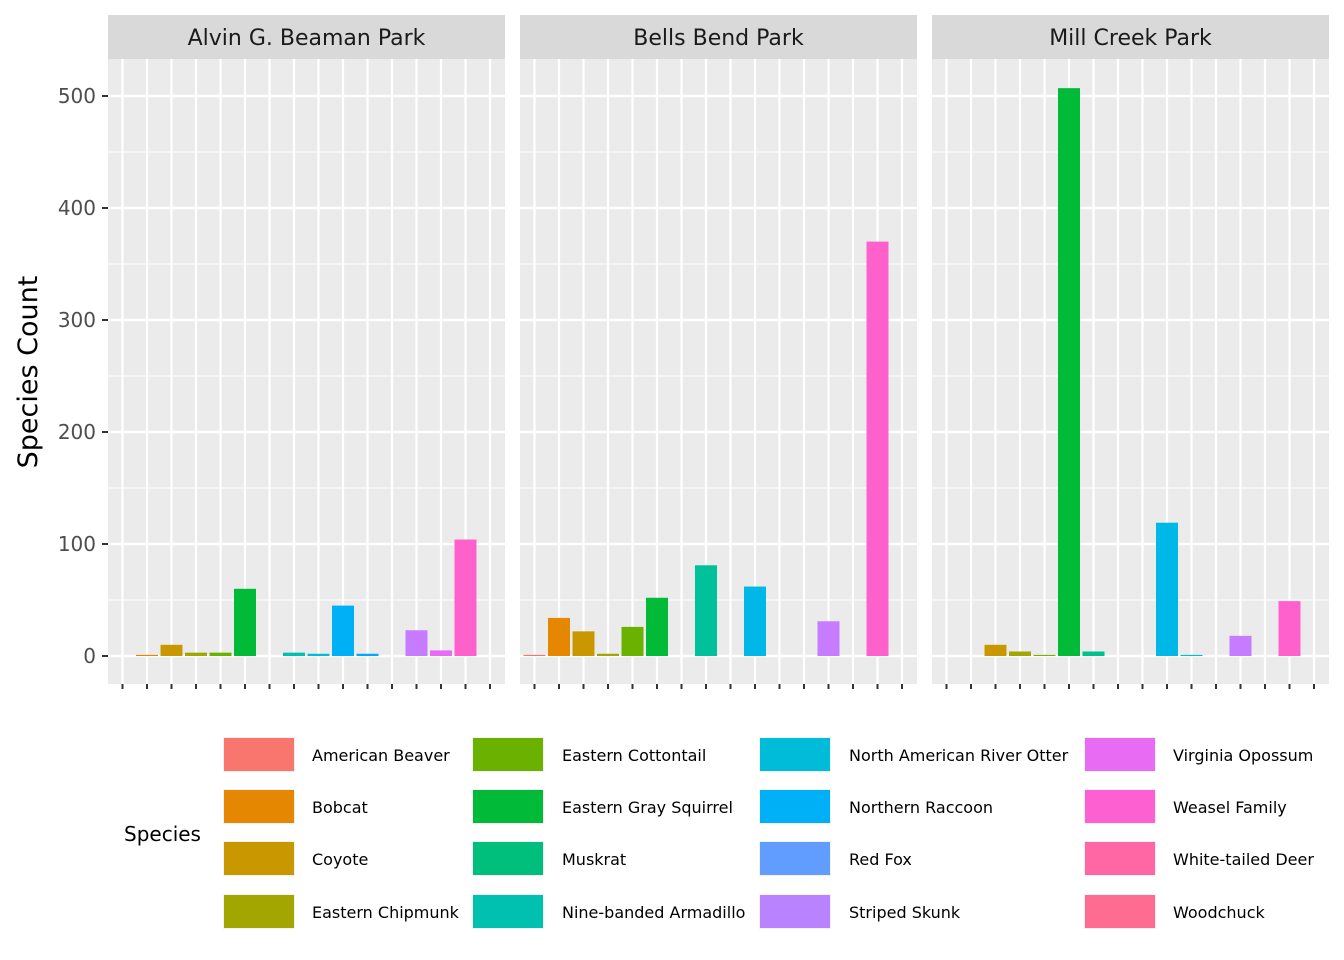 Image resolution: width=1344 pixels, height=960 pixels. I want to click on legend-item: Bobcat, so click(295, 806).